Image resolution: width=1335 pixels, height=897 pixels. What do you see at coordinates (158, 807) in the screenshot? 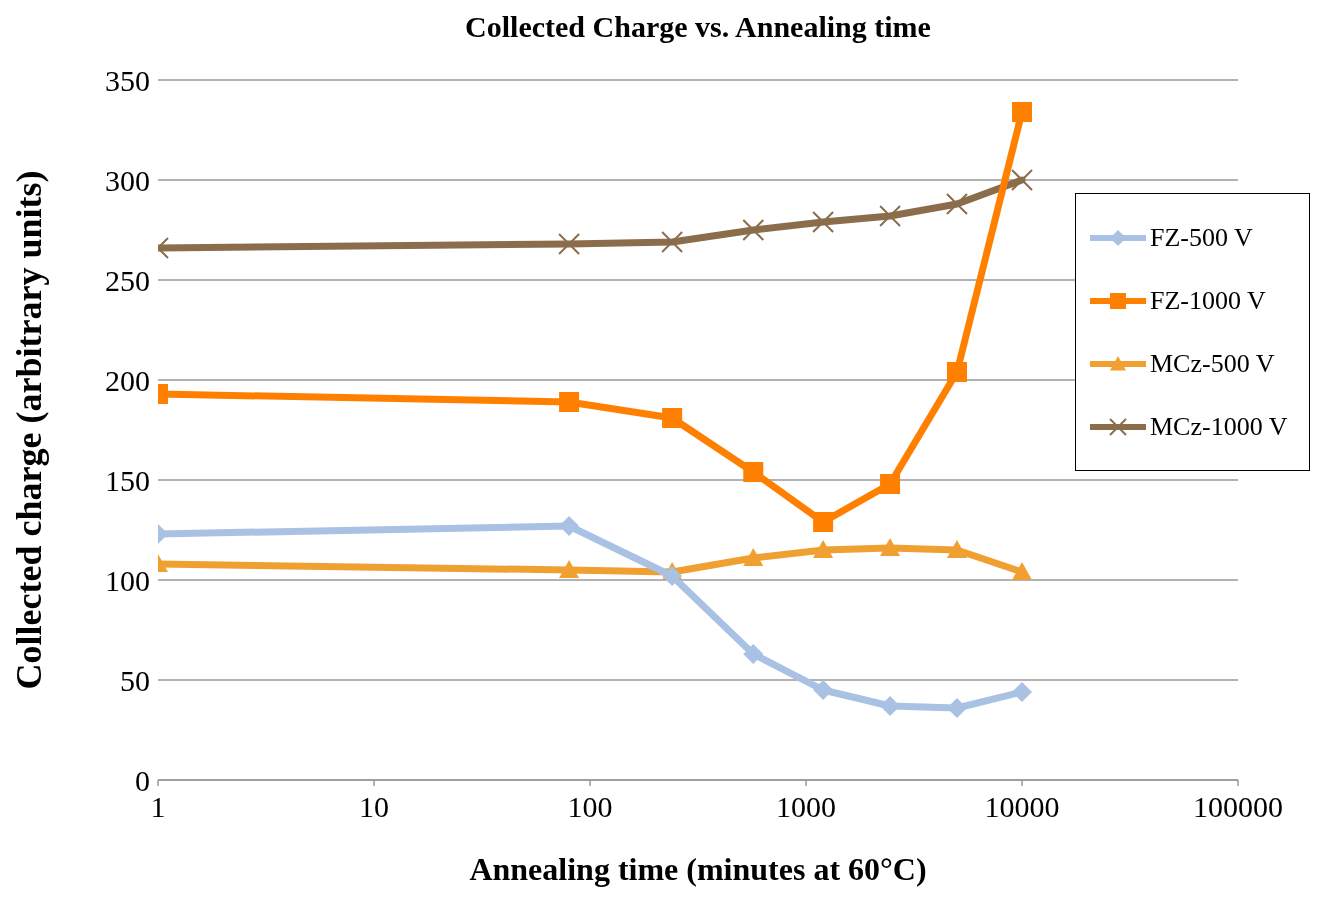
I see `x-tick-label: 1` at bounding box center [158, 807].